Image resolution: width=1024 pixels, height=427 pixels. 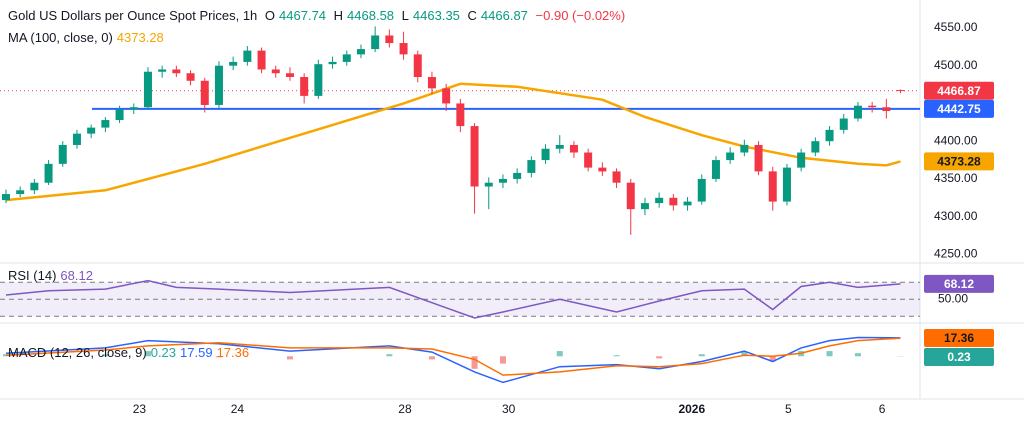 What do you see at coordinates (956, 178) in the screenshot?
I see `y-tick-label: 4350.00` at bounding box center [956, 178].